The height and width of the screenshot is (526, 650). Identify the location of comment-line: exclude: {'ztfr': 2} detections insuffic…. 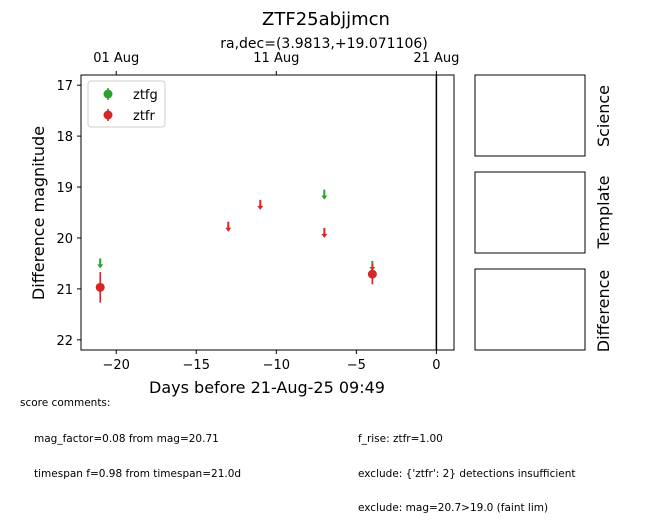
(467, 473).